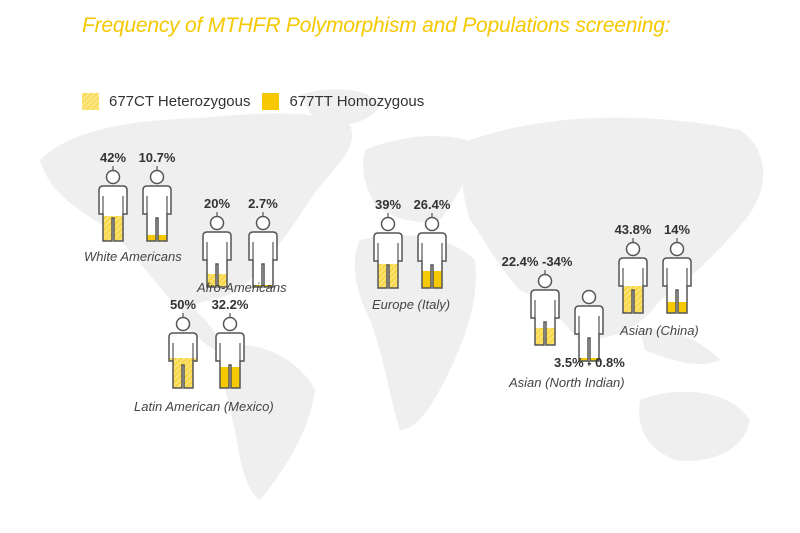 This screenshot has height=533, width=800. I want to click on homozygous-swatch, so click(271, 101).